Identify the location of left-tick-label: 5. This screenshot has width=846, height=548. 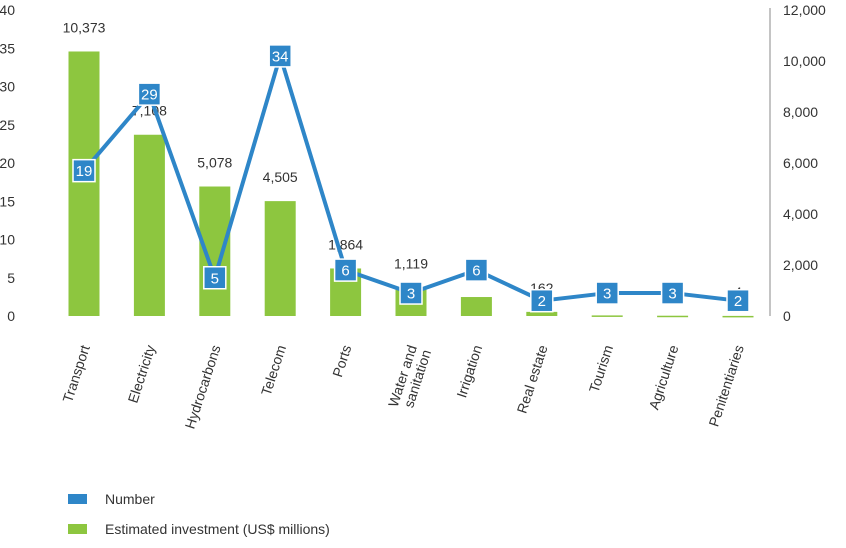
(11, 278).